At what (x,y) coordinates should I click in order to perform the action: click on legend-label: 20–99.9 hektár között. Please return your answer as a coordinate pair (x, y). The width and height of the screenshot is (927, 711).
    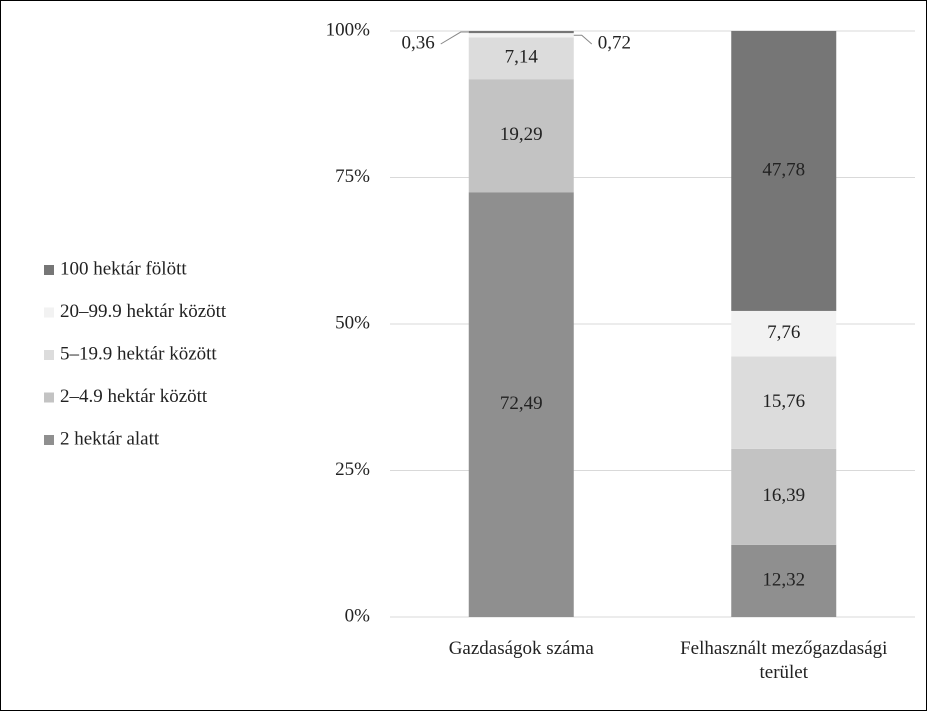
    Looking at the image, I should click on (143, 311).